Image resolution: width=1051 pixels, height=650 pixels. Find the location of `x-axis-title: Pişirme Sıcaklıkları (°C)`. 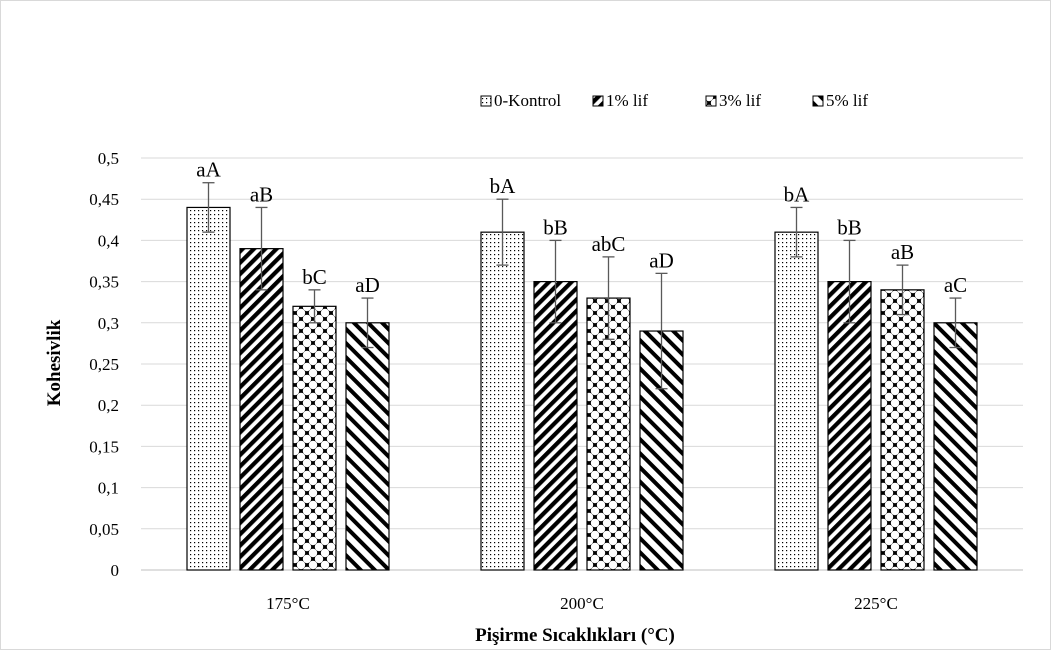

x-axis-title: Pişirme Sıcaklıkları (°C) is located at coordinates (575, 635).